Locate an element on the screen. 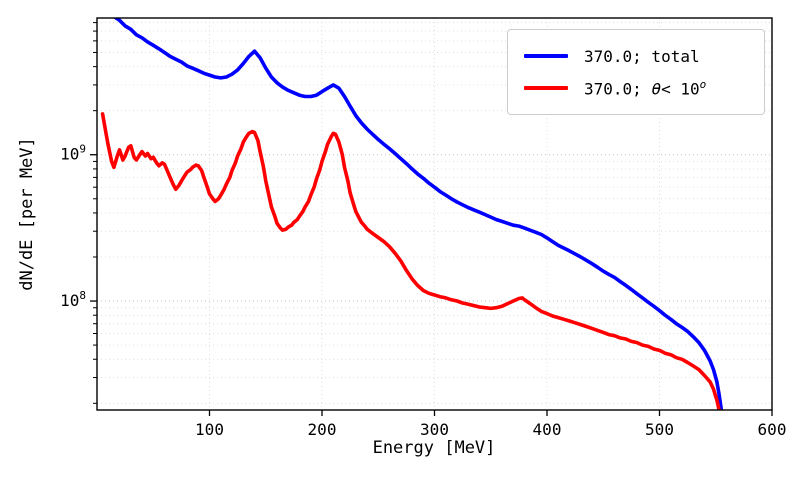 This screenshot has height=484, width=800. legend-line-red is located at coordinates (546, 88).